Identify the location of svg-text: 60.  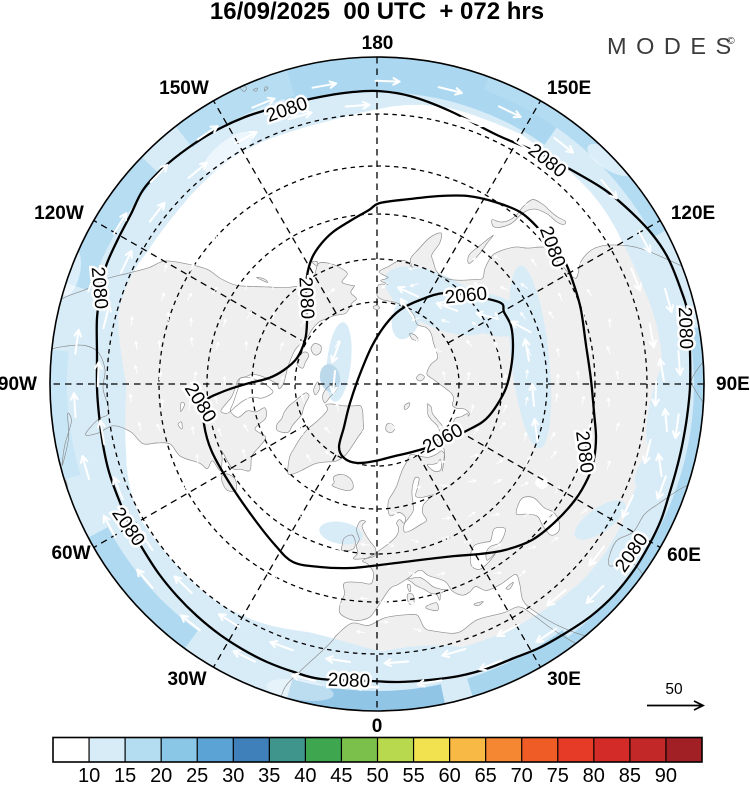
(449, 773).